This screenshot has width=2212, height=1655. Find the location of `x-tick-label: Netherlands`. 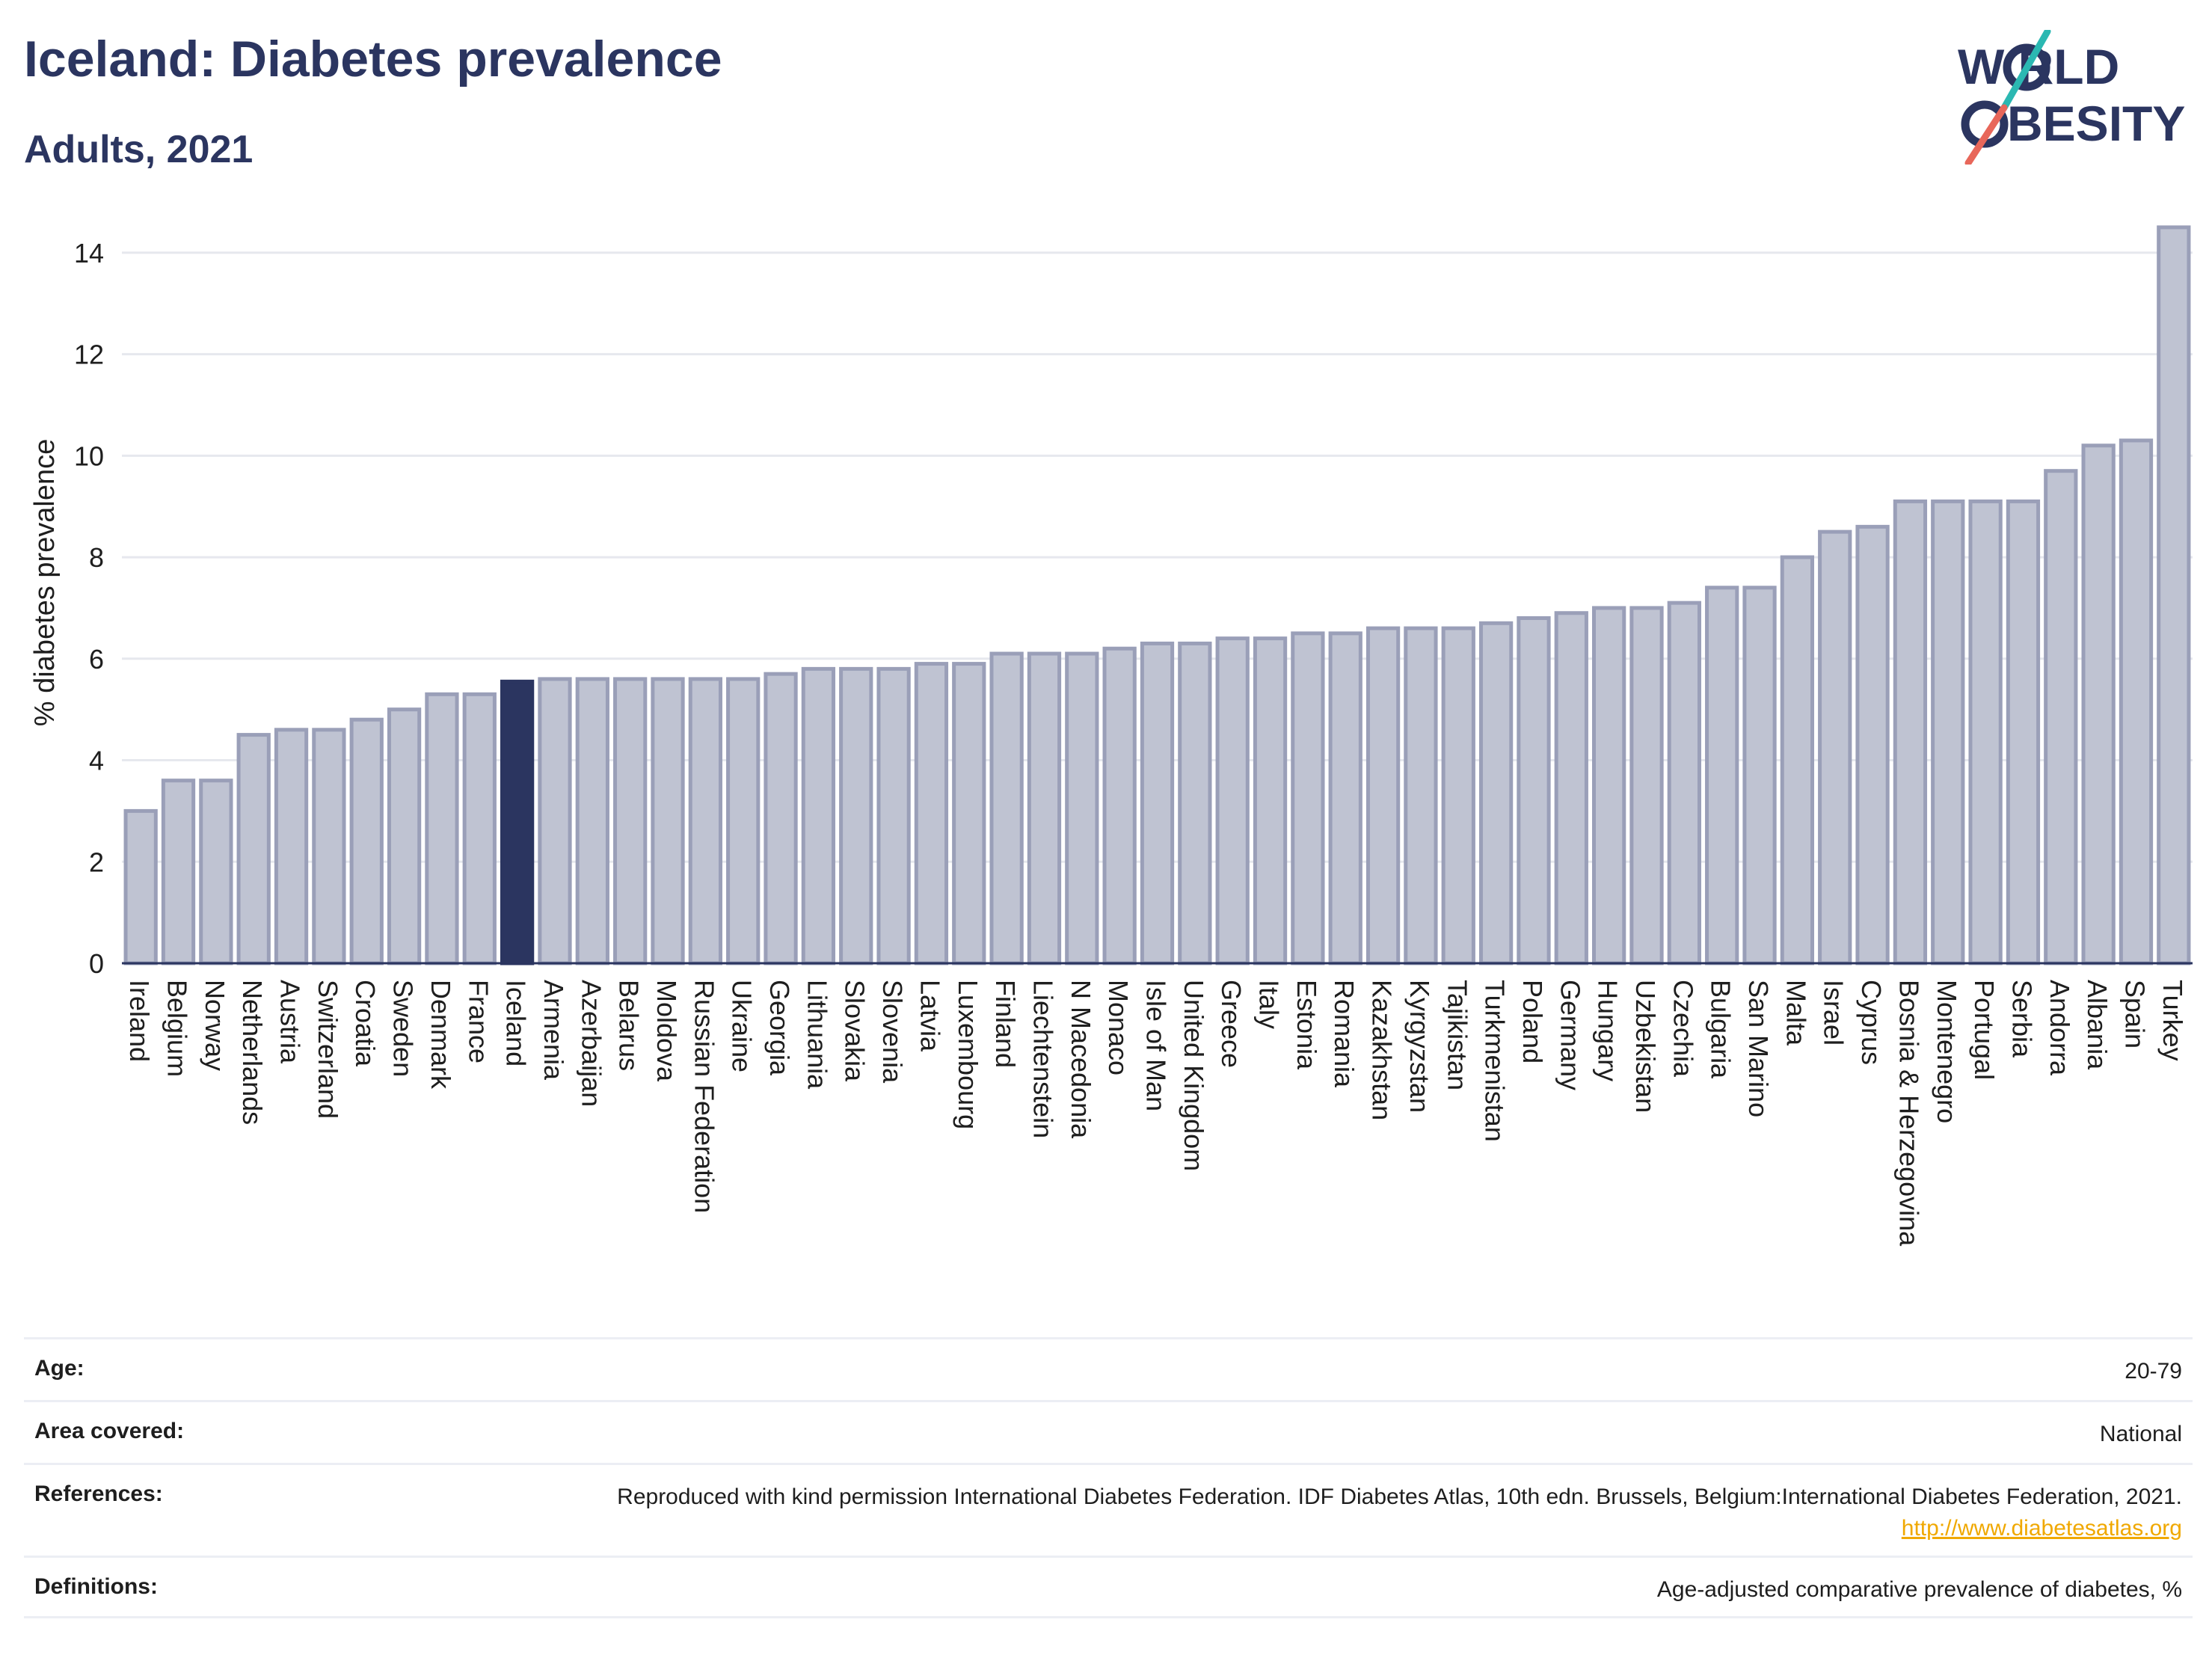

x-tick-label: Netherlands is located at coordinates (252, 1052).